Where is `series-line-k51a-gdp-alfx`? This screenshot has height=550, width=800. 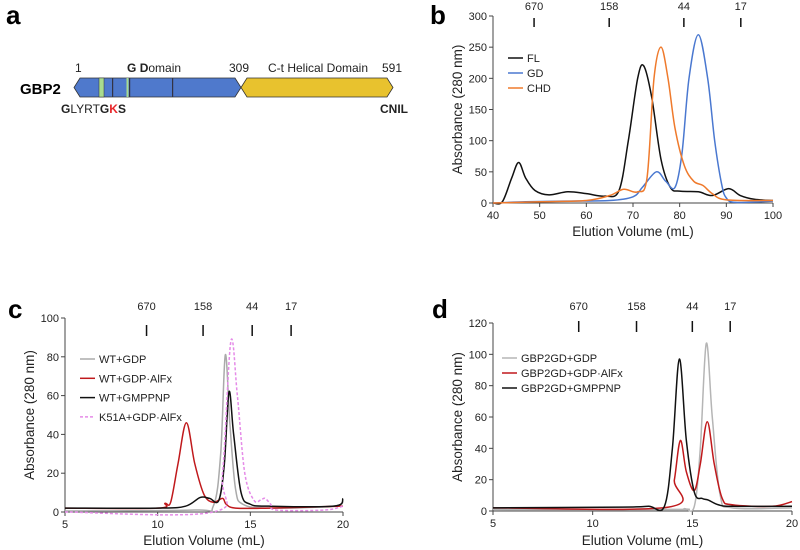 series-line-k51a-gdp-alfx is located at coordinates (204, 427).